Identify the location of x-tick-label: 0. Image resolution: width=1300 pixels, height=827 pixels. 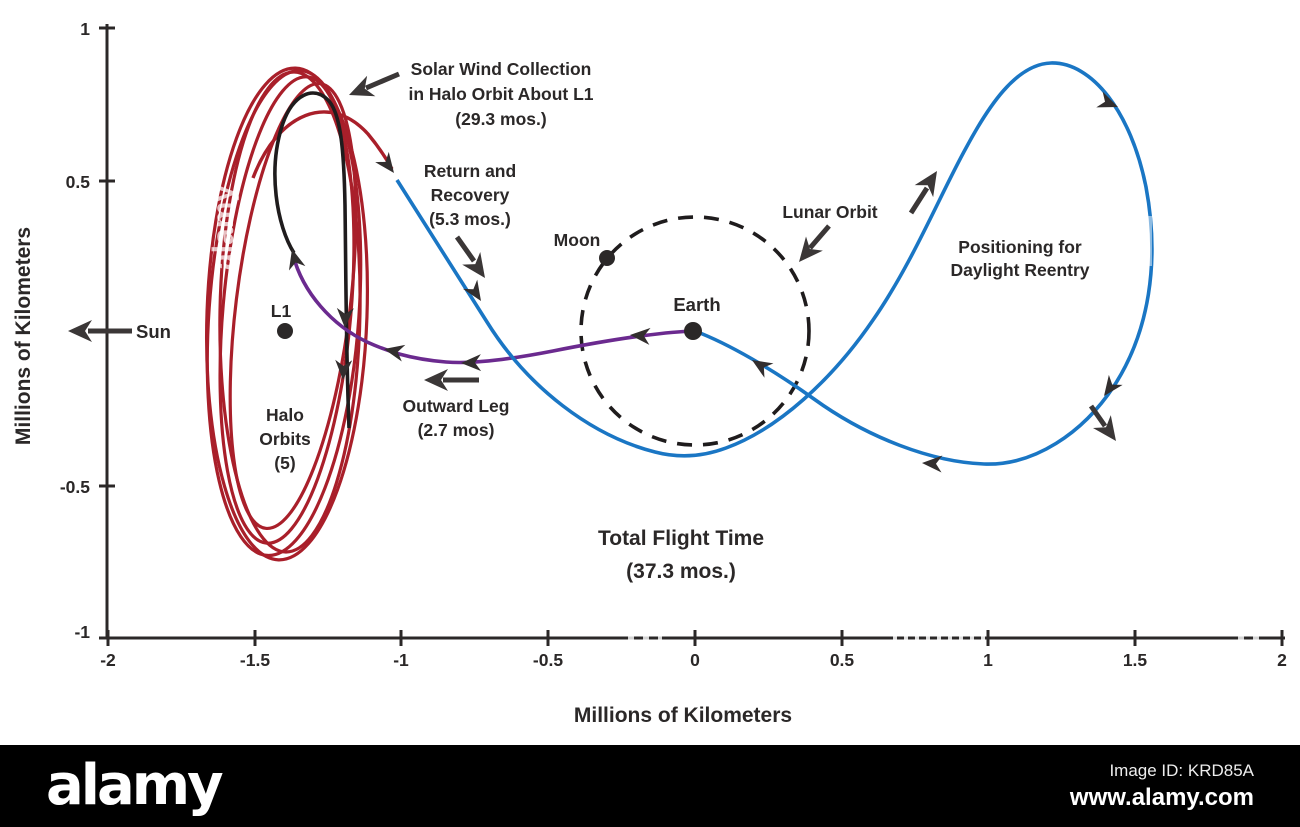
(695, 660).